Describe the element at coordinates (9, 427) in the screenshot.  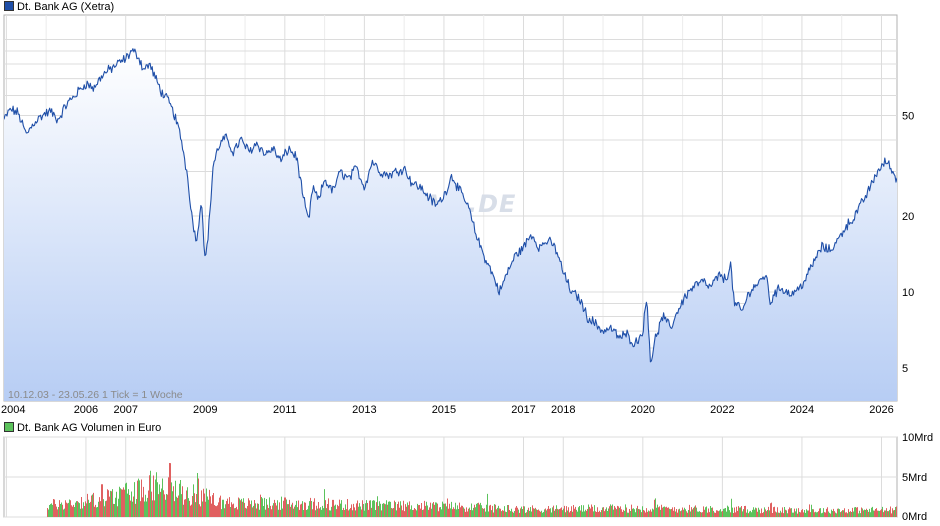
I see `volume-legend-swatch` at that location.